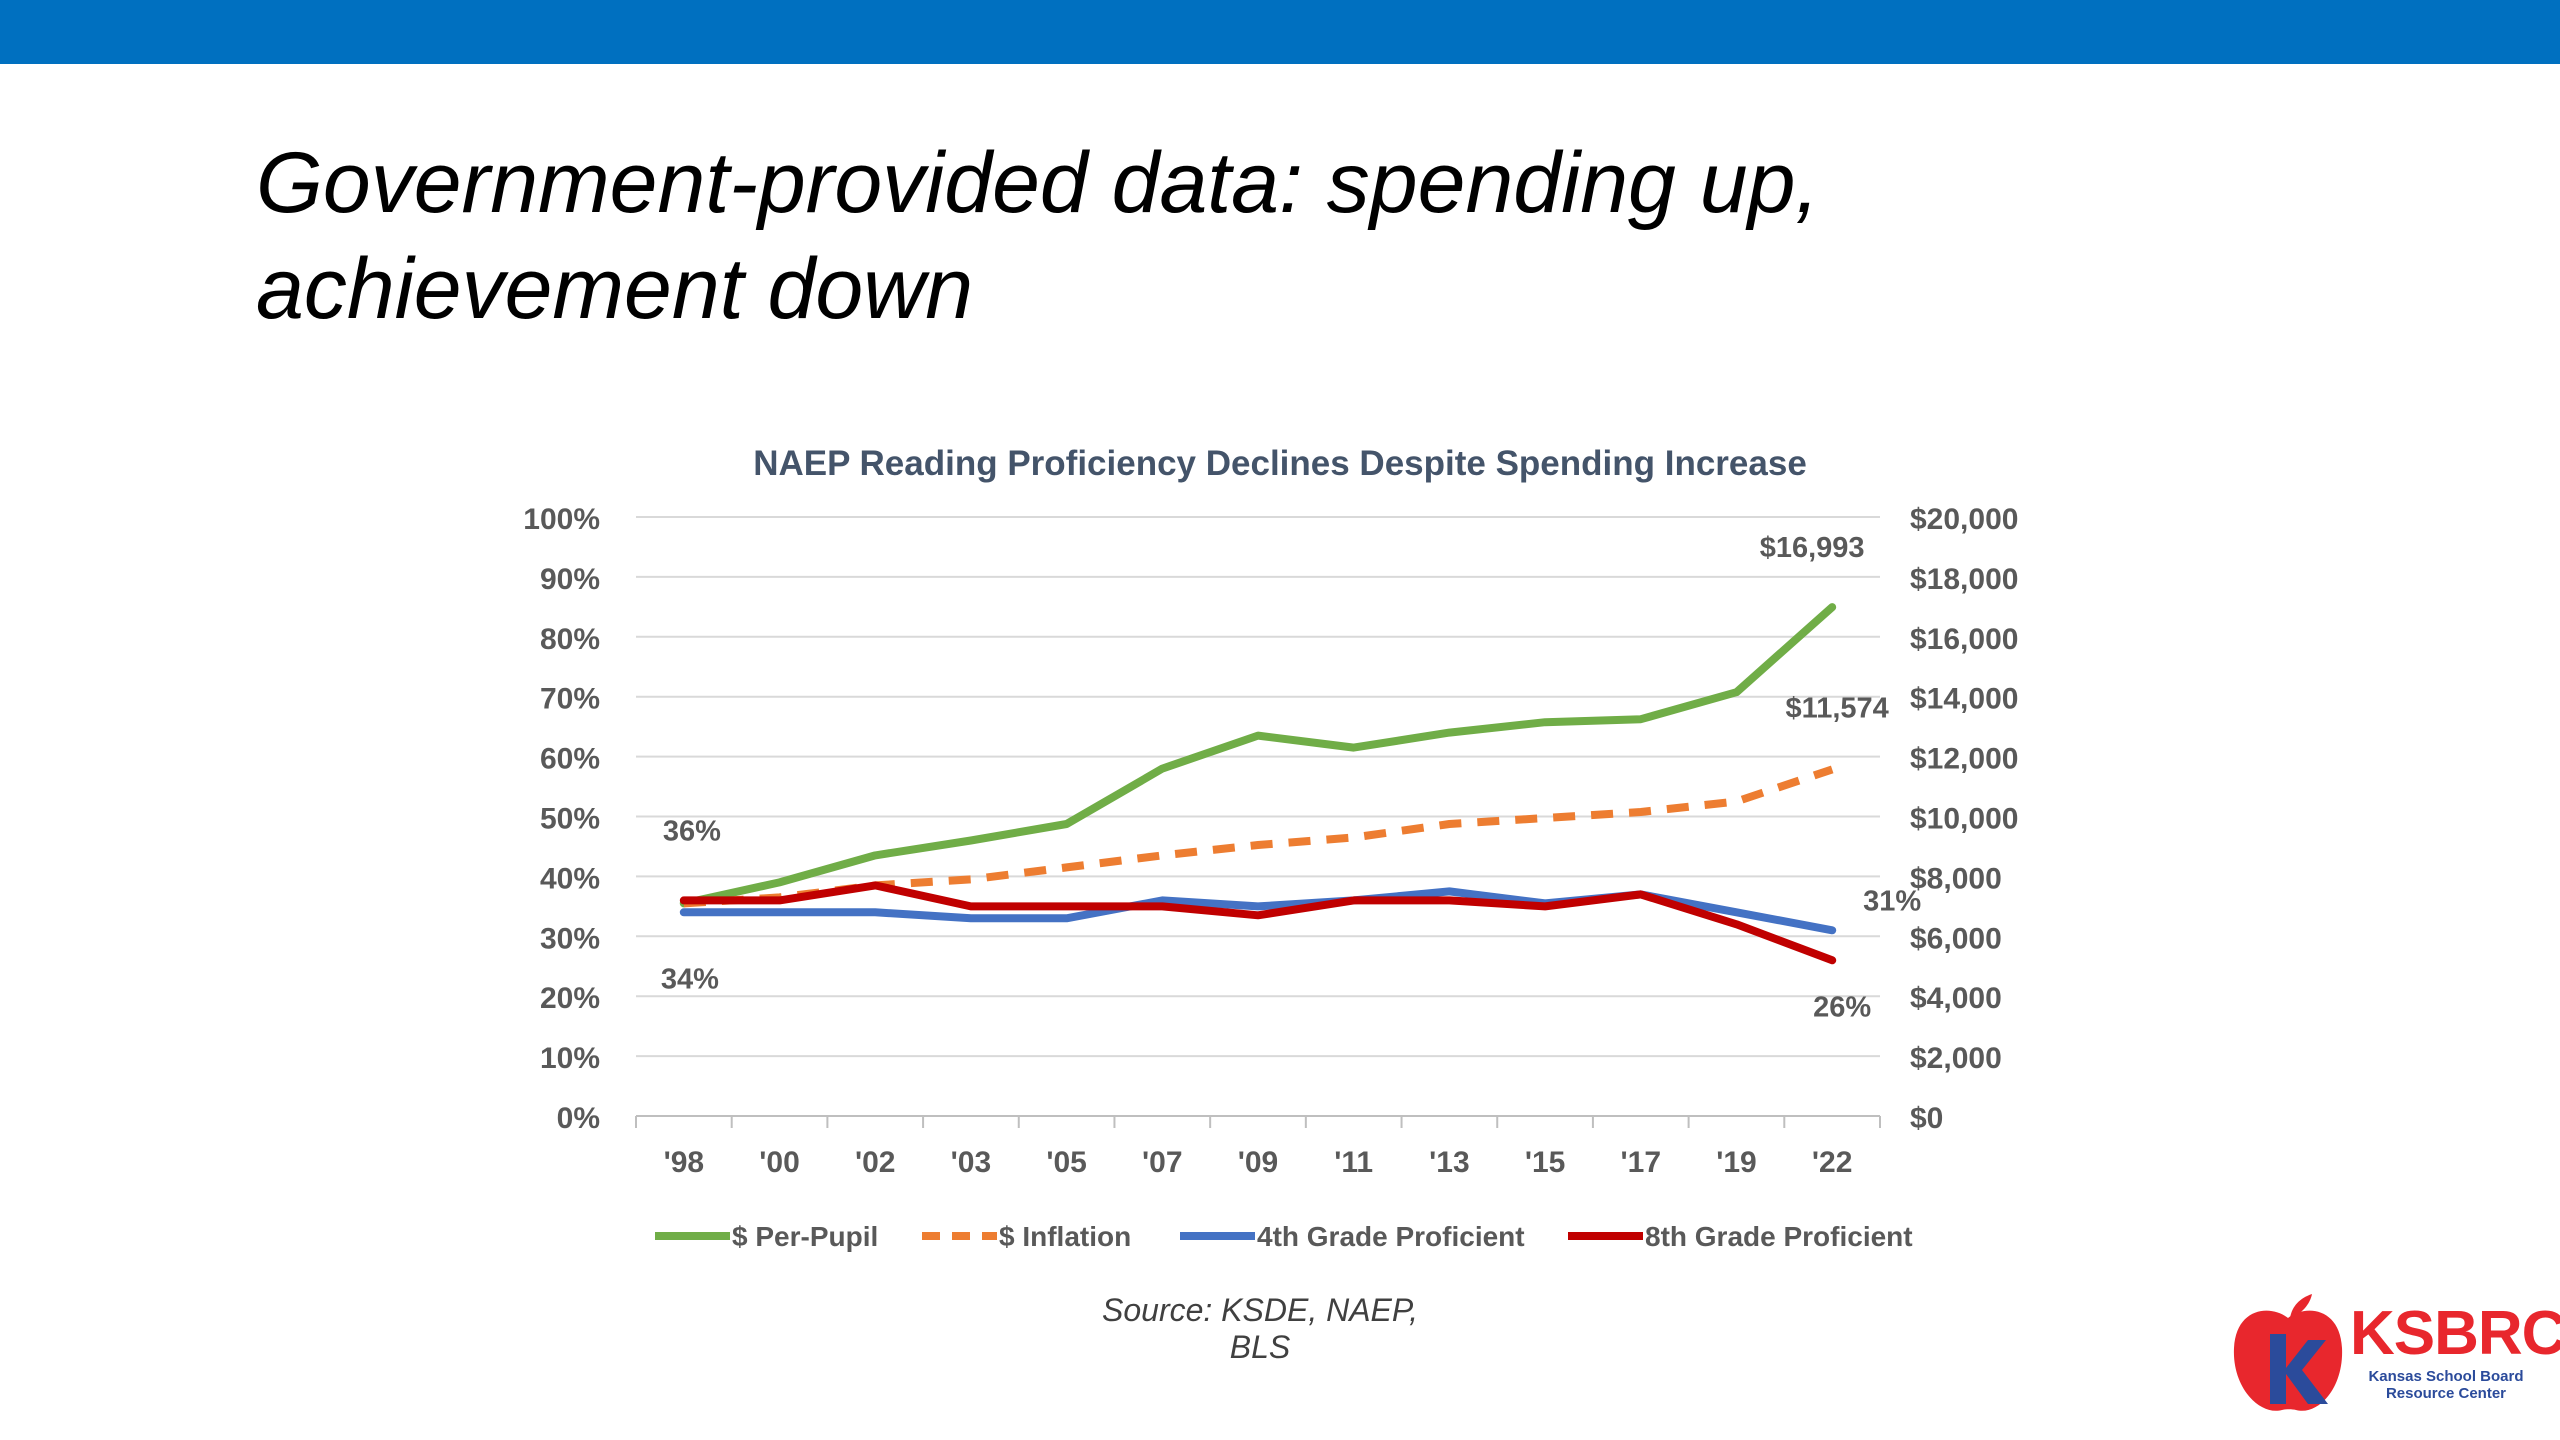 The image size is (2560, 1440). I want to click on y-right-tick-label: $12,000, so click(1964, 759).